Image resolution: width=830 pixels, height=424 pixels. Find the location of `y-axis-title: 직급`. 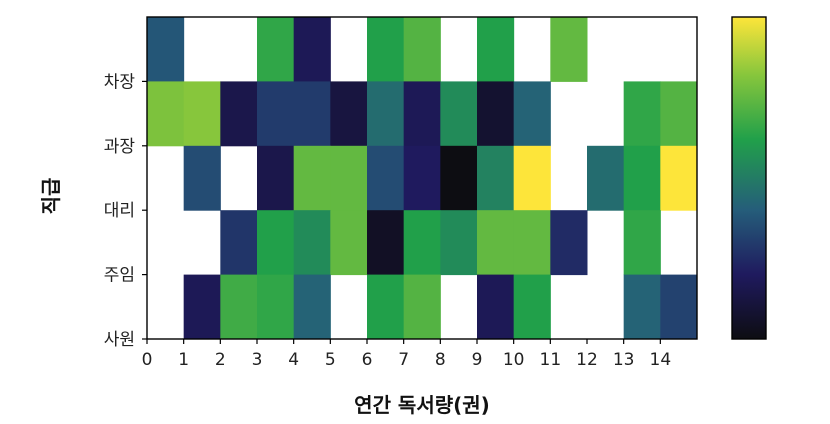

y-axis-title: 직급 is located at coordinates (51, 196).